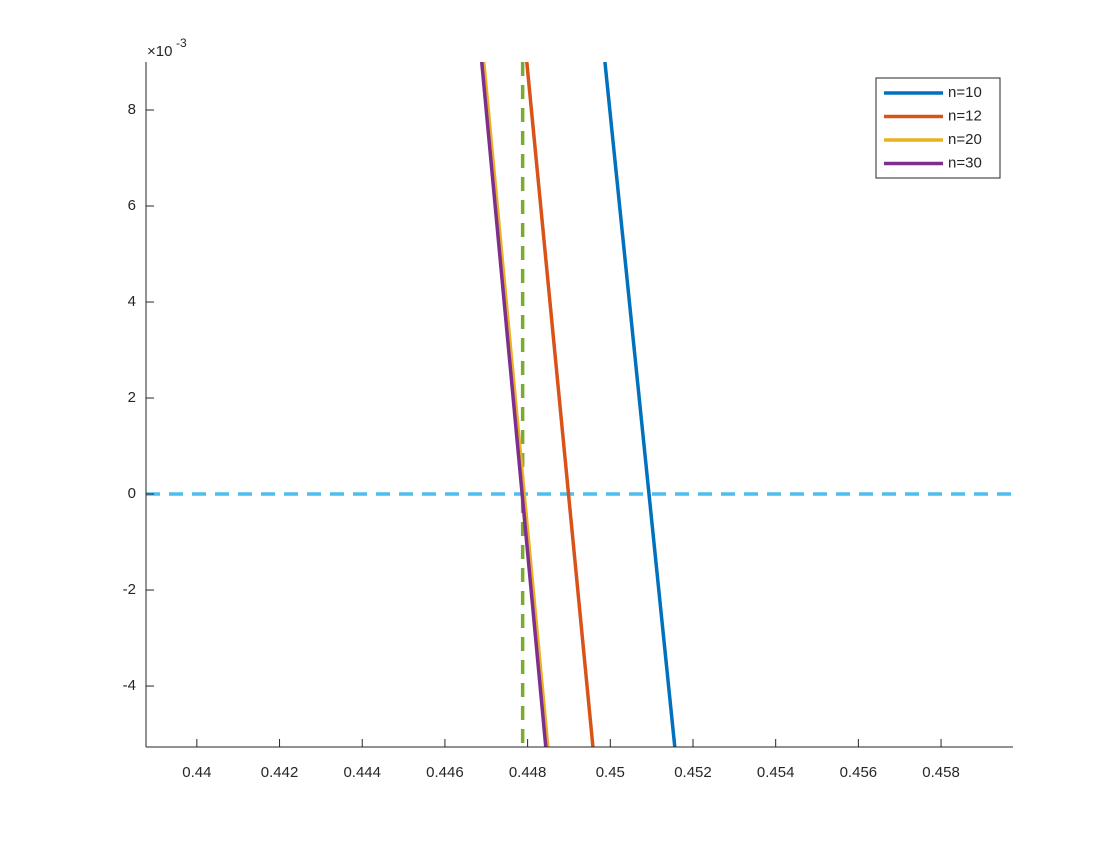 The image size is (1120, 845). What do you see at coordinates (132, 397) in the screenshot?
I see `y-tick-label: 2` at bounding box center [132, 397].